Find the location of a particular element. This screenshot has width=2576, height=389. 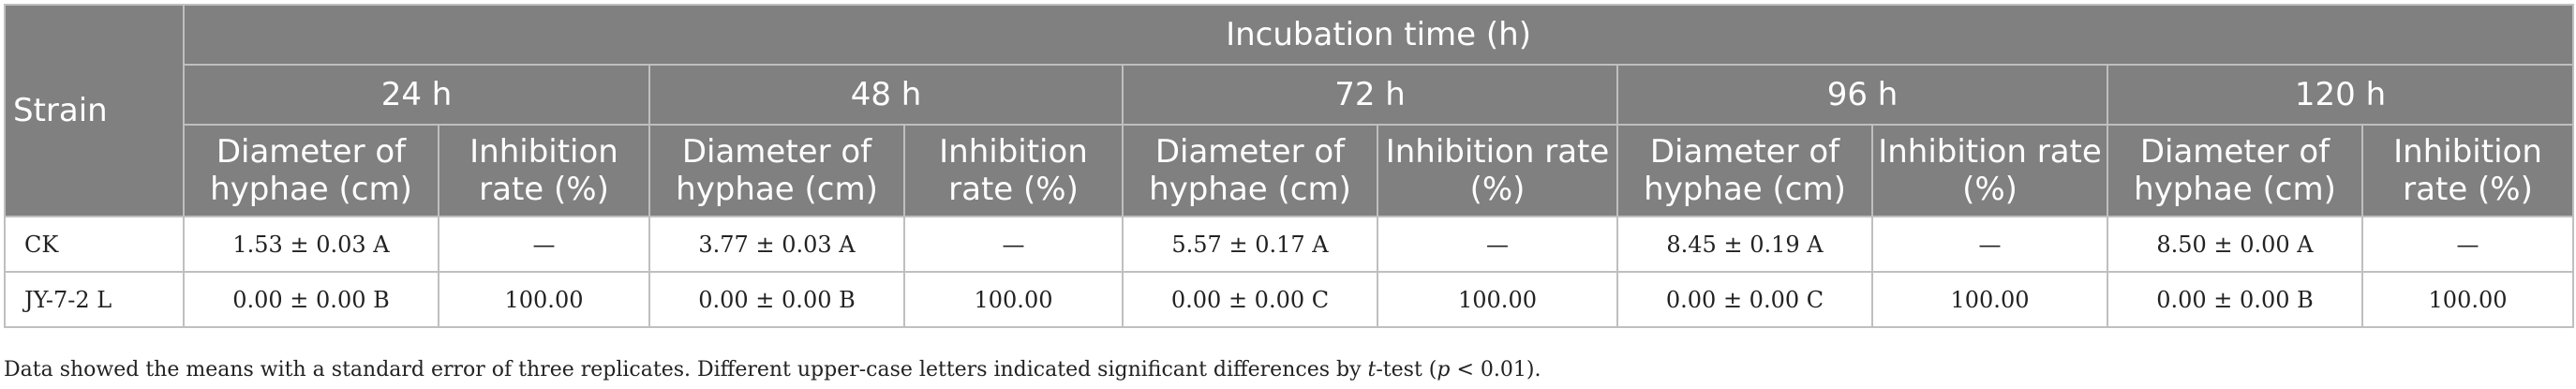

footnote-p-italic: p is located at coordinates (1444, 370).